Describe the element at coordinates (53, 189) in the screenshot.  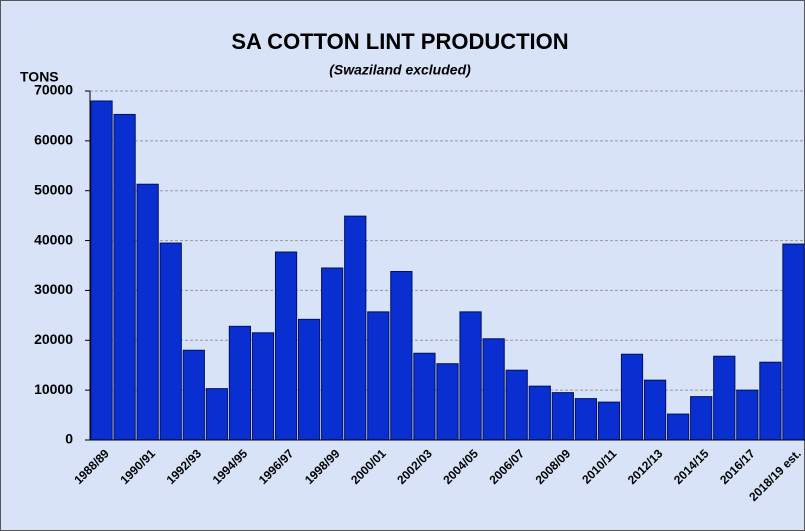
I see `y-tick-label: 50000` at that location.